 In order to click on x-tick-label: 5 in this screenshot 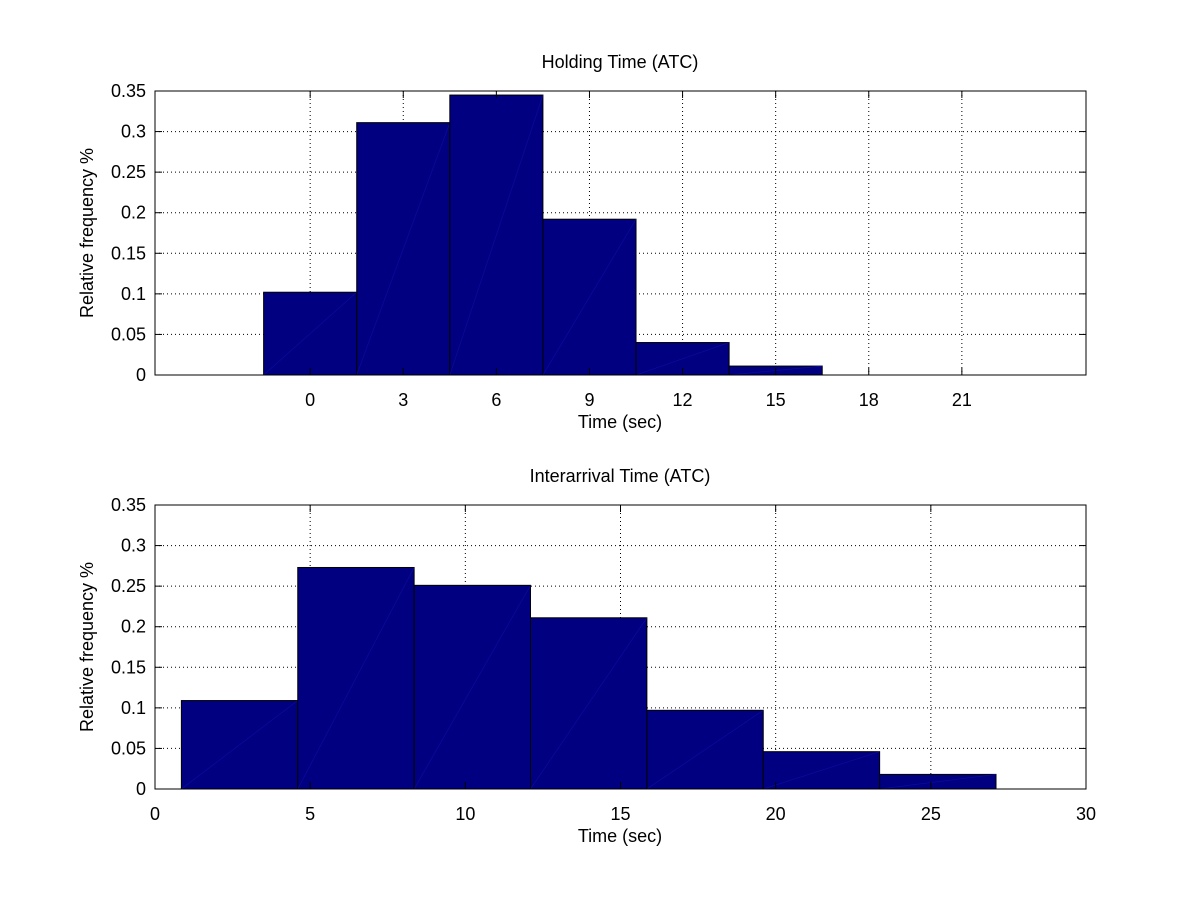, I will do `click(310, 814)`.